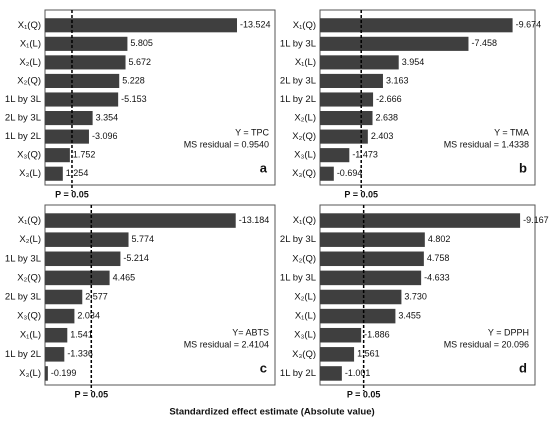  What do you see at coordinates (382, 136) in the screenshot?
I see `value-label: 2.403` at bounding box center [382, 136].